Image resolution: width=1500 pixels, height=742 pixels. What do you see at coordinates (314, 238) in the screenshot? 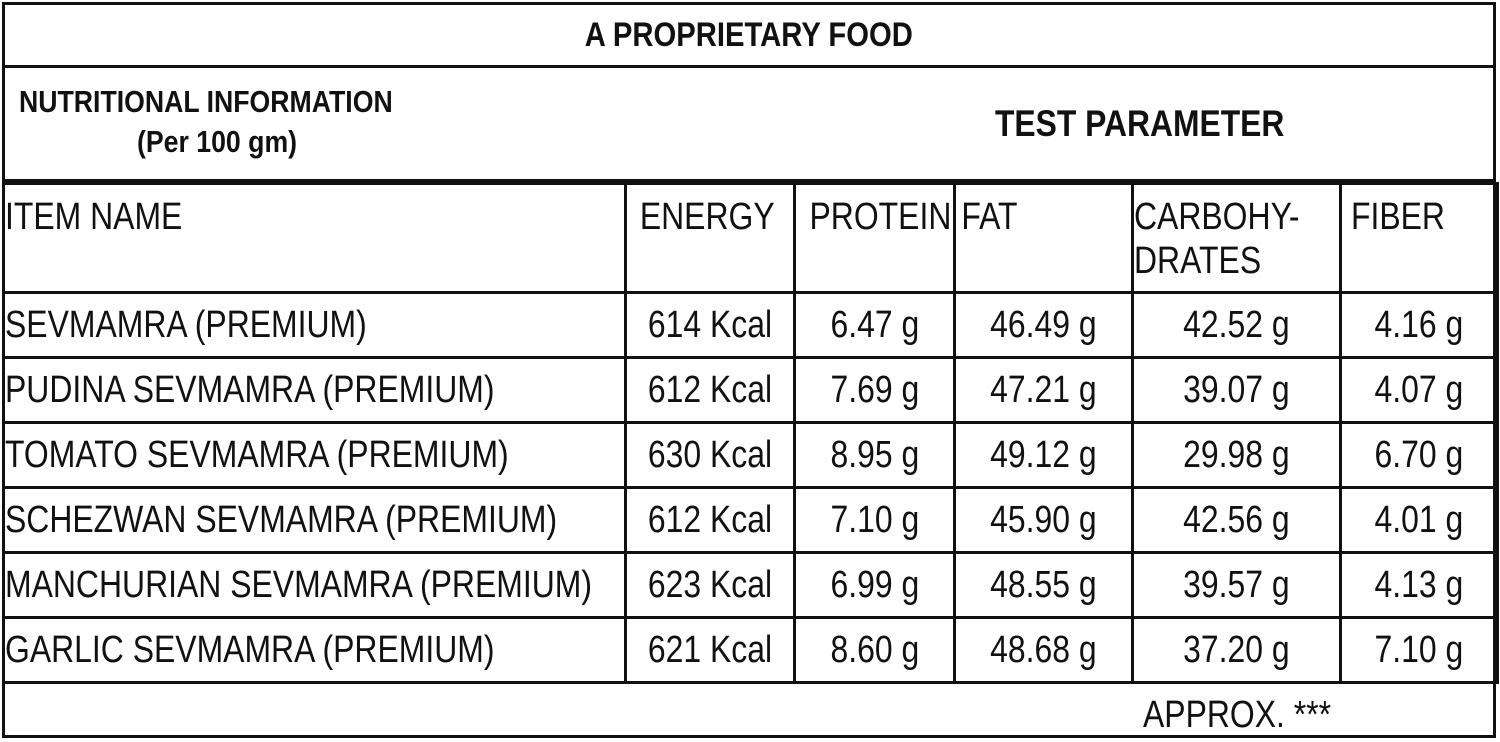
I see `column-header-item-name: ITEM NAME` at bounding box center [314, 238].